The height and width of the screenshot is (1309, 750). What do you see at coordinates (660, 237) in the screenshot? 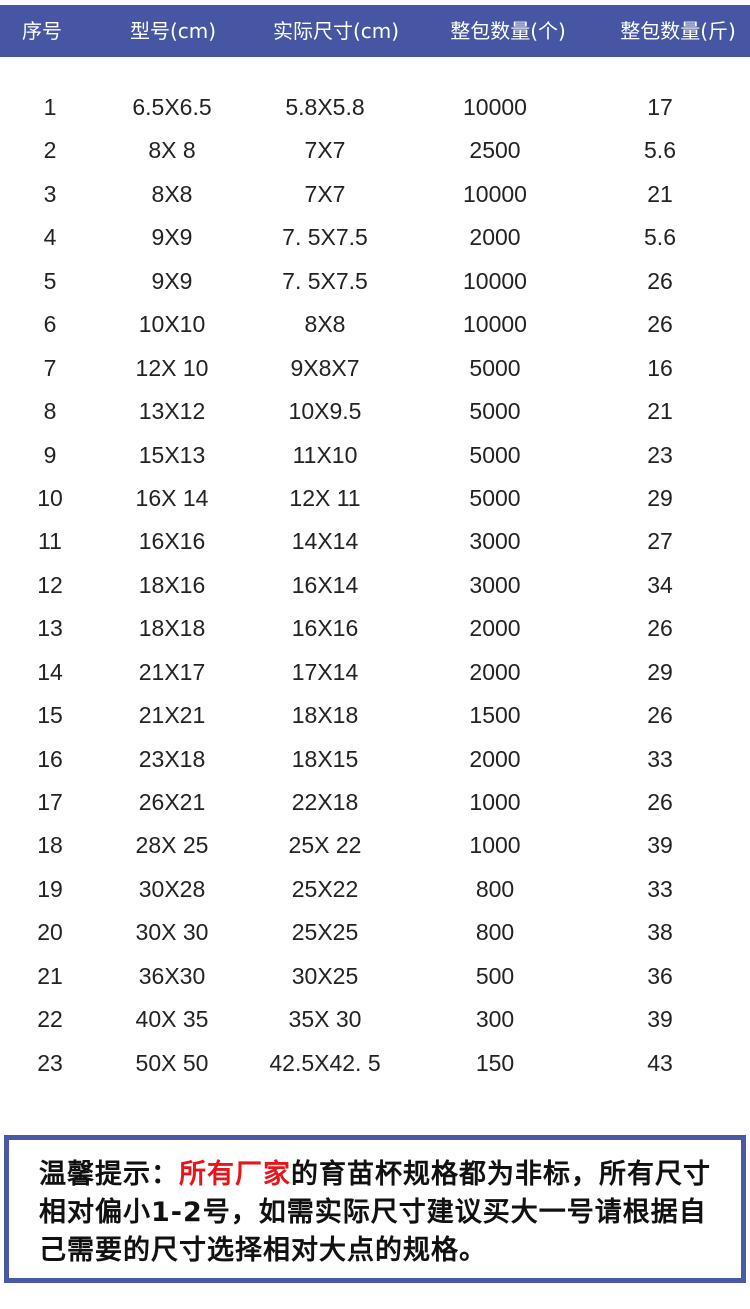
I see `cell-quantity-jin: 5.6` at bounding box center [660, 237].